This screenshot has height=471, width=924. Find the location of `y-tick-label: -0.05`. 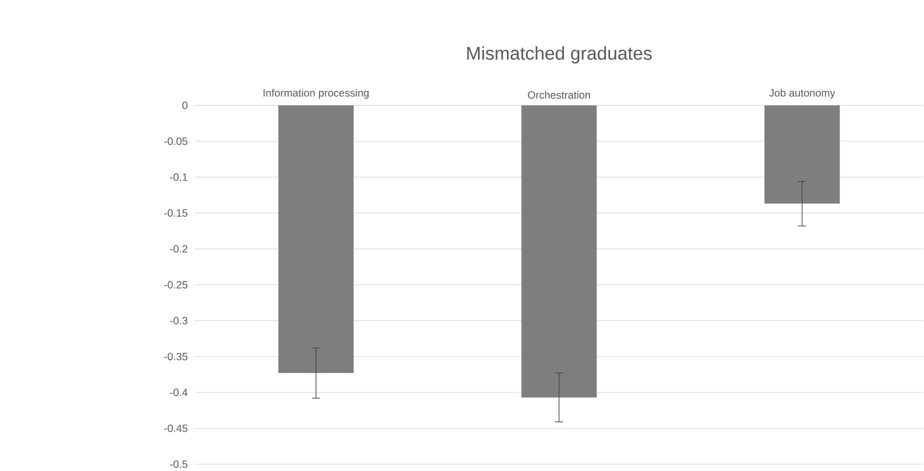

y-tick-label: -0.05 is located at coordinates (176, 142).